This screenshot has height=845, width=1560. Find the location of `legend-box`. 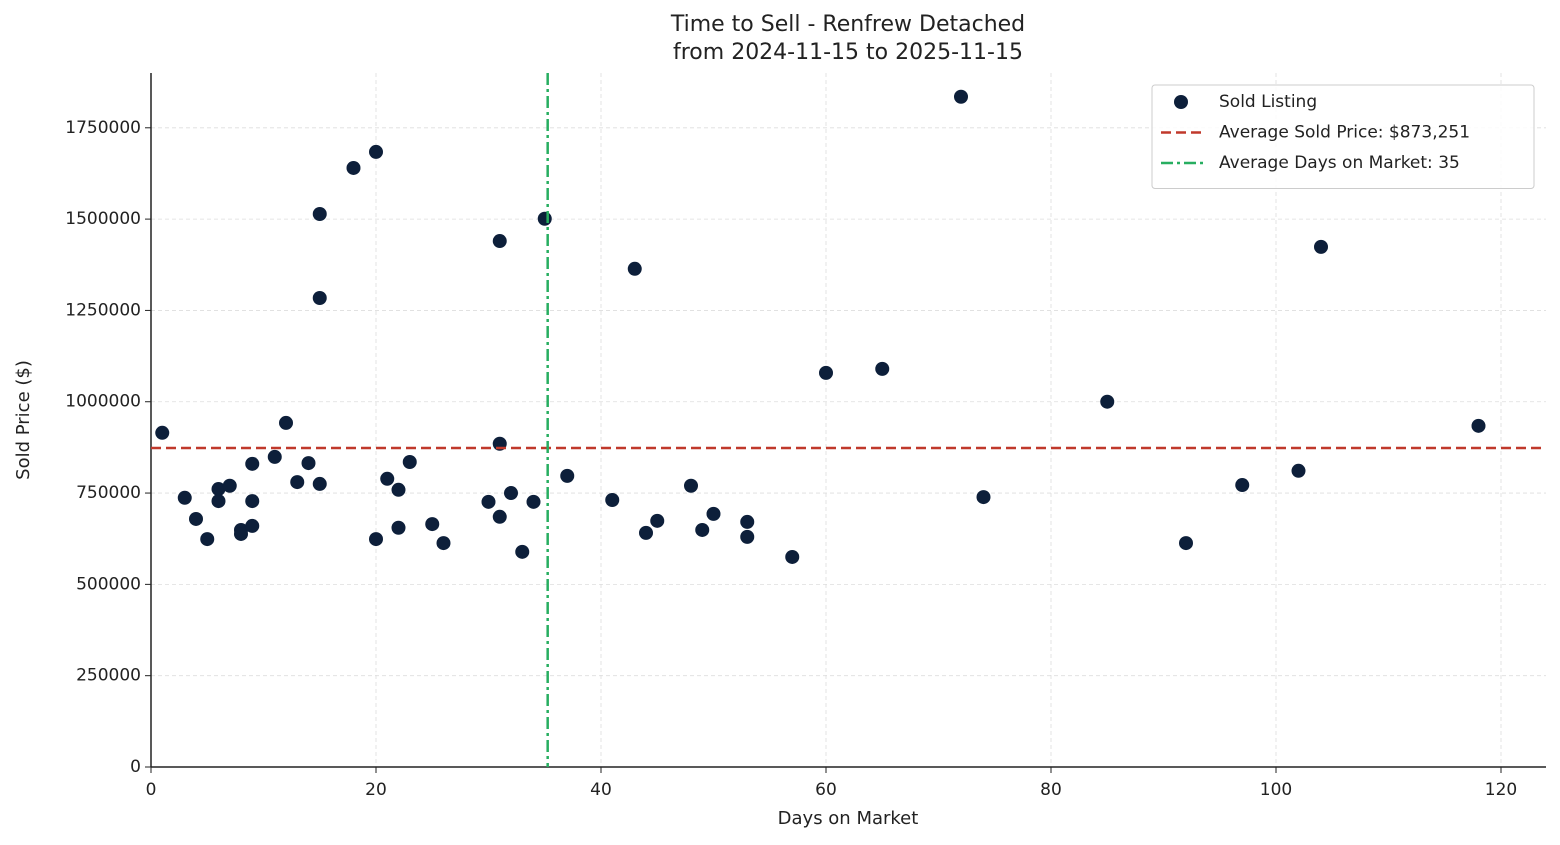

legend-box is located at coordinates (1343, 136).